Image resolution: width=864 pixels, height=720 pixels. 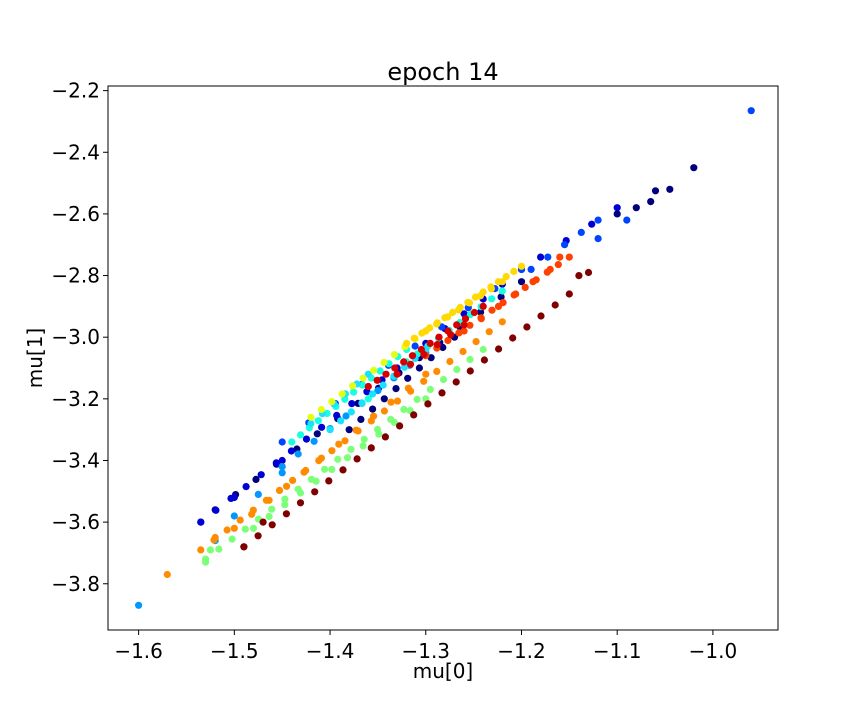 What do you see at coordinates (35, 358) in the screenshot?
I see `y-axis-label: mu[1]` at bounding box center [35, 358].